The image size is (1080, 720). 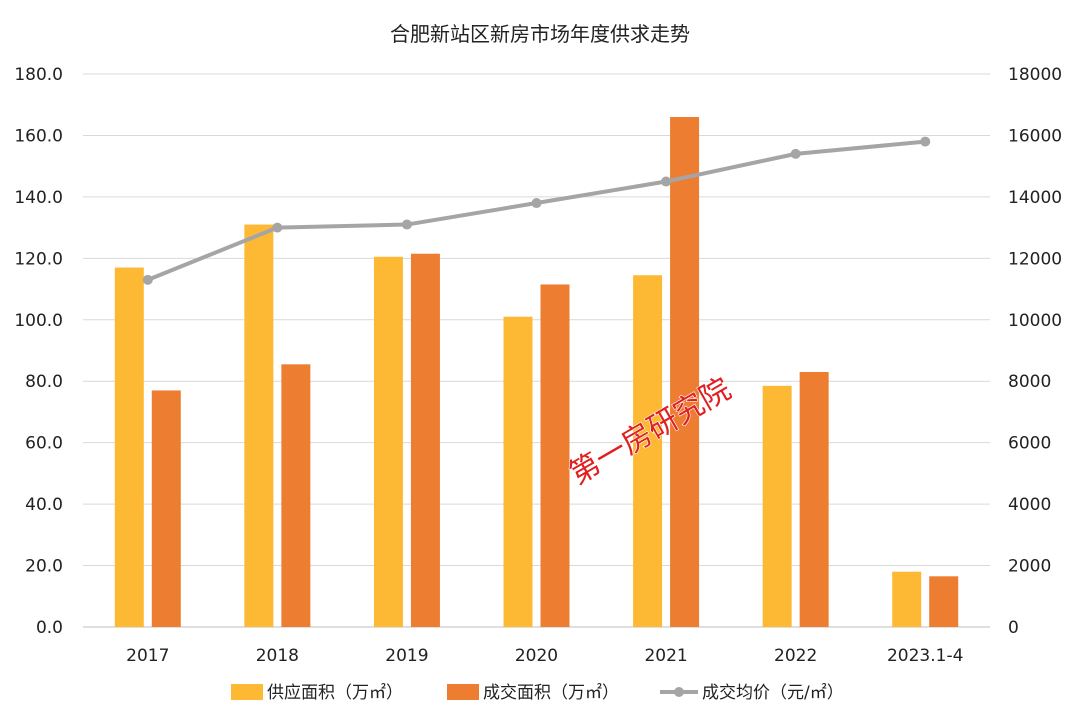 I want to click on y-right-tick-label: 16000, so click(x=1035, y=136).